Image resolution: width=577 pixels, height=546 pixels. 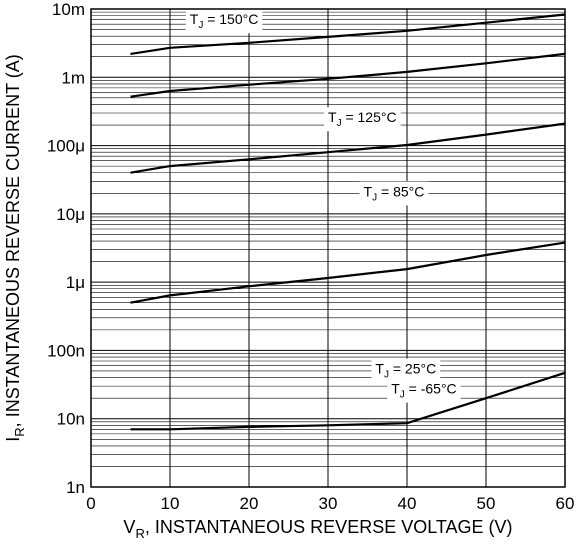 What do you see at coordinates (13, 439) in the screenshot?
I see `y-axis-title-main: I` at bounding box center [13, 439].